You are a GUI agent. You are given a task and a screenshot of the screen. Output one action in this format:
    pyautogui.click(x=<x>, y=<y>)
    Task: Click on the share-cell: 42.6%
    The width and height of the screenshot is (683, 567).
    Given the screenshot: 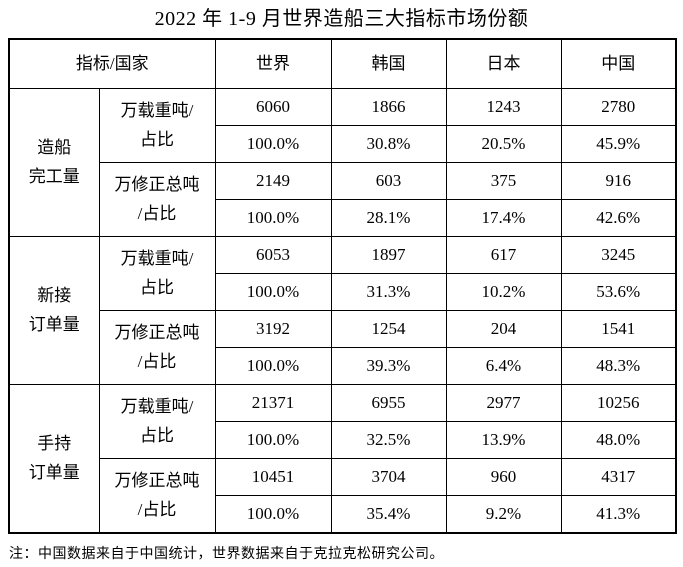 What is the action you would take?
    pyautogui.click(x=618, y=218)
    